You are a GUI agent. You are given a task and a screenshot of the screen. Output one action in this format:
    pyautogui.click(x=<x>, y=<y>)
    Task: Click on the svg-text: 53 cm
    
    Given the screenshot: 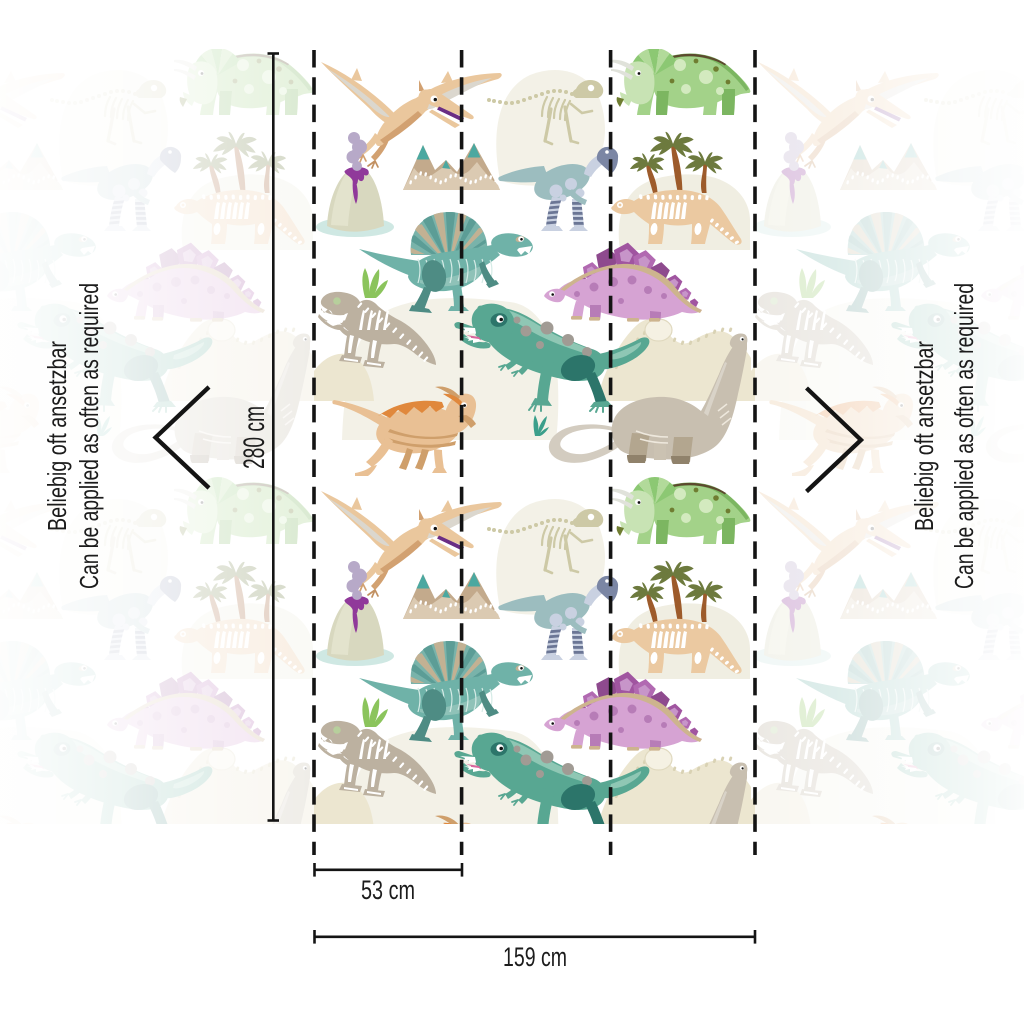 What is the action you would take?
    pyautogui.click(x=388, y=890)
    